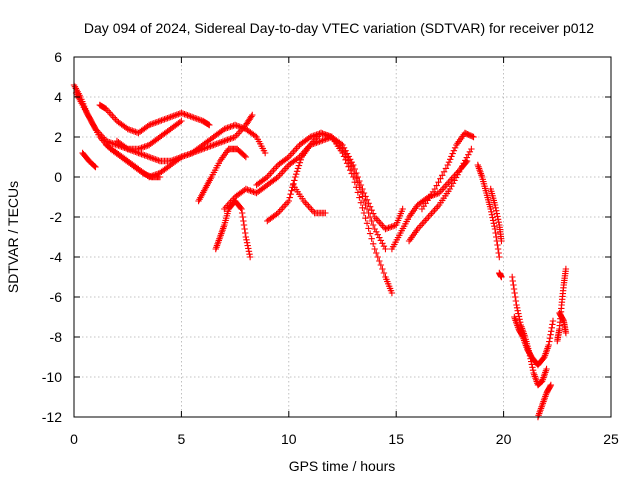 The width and height of the screenshot is (640, 480). What do you see at coordinates (233, 229) in the screenshot?
I see `series-arc8` at bounding box center [233, 229].